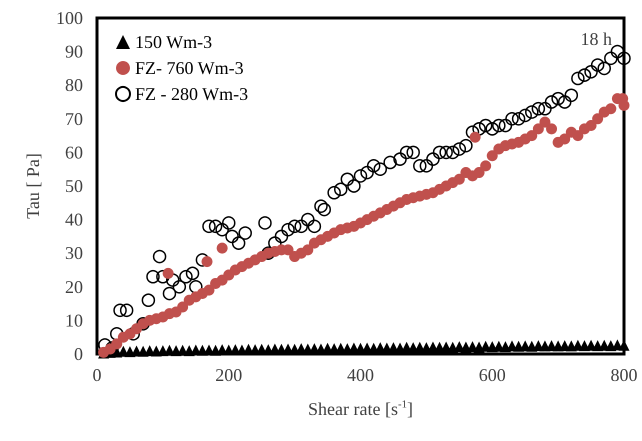  I want to click on legend-label: FZ- 760 Wm-3, so click(189, 68).